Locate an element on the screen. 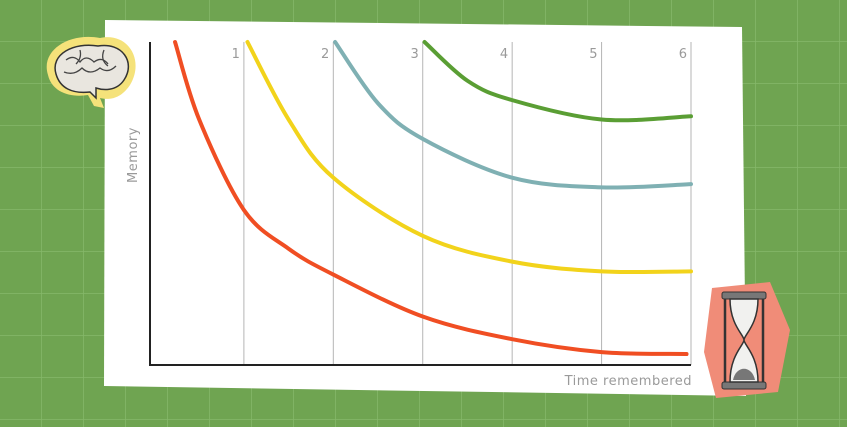 The image size is (847, 427). x-tick-label: 6 is located at coordinates (683, 54).